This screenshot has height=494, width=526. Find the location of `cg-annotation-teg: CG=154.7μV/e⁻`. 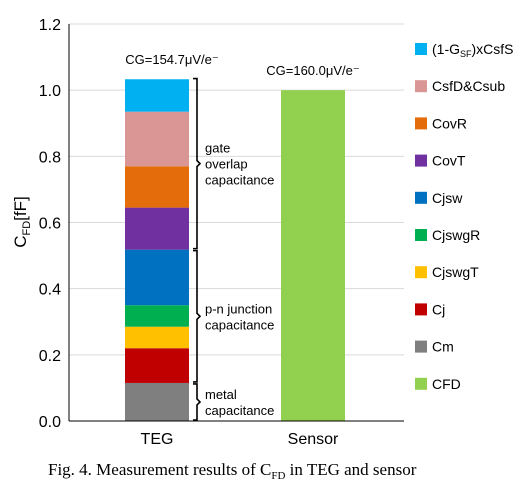

cg-annotation-teg: CG=154.7μV/e⁻ is located at coordinates (172, 59).